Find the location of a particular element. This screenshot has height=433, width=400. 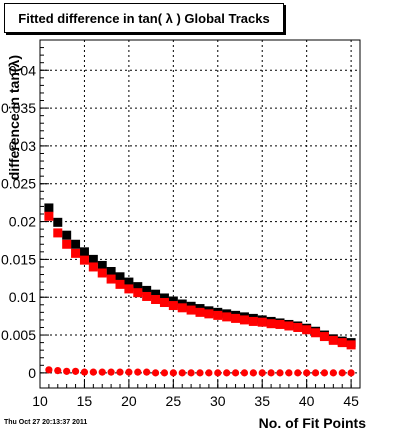

x-tick-label: 20 is located at coordinates (129, 401).